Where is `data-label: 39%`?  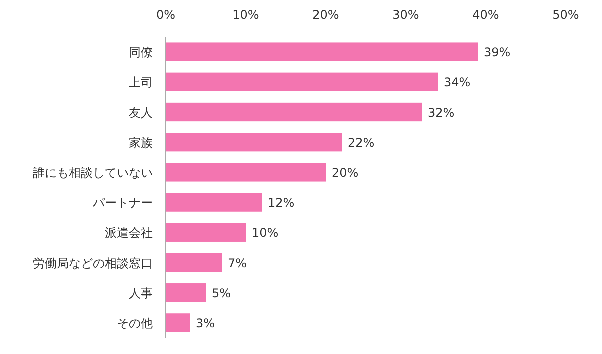 data-label: 39% is located at coordinates (497, 53).